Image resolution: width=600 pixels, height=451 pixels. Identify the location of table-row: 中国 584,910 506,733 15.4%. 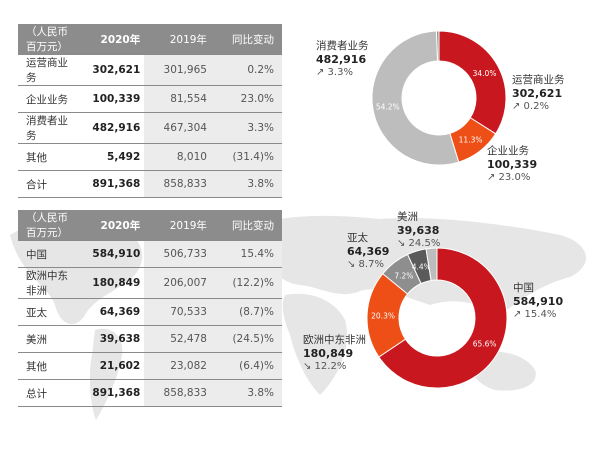
(150, 254).